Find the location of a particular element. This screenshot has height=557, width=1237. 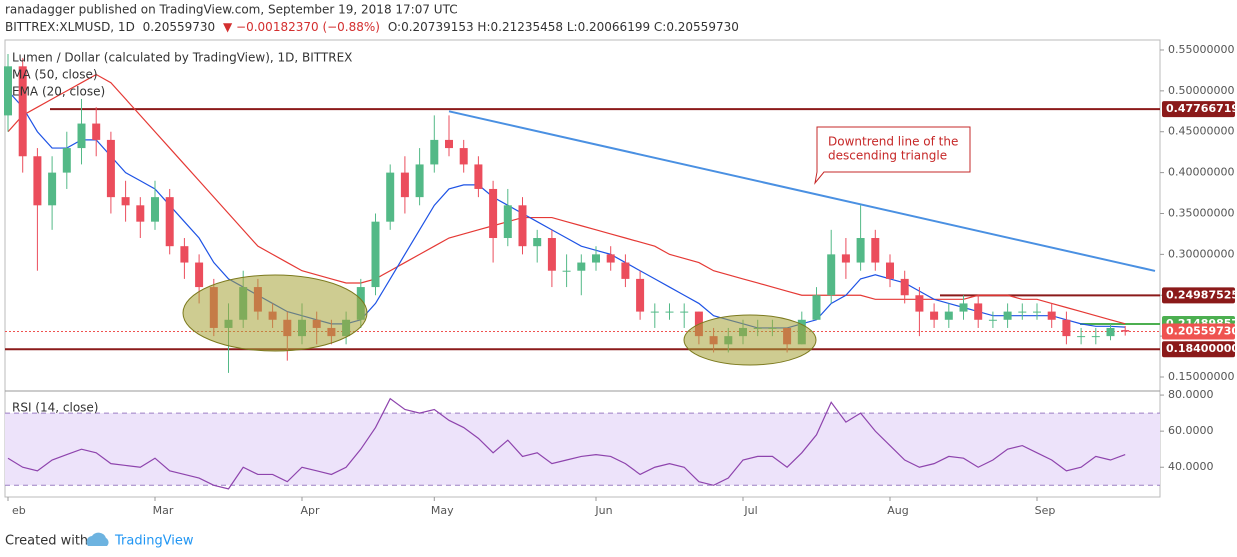

consolidation-ellipse is located at coordinates (275, 313).